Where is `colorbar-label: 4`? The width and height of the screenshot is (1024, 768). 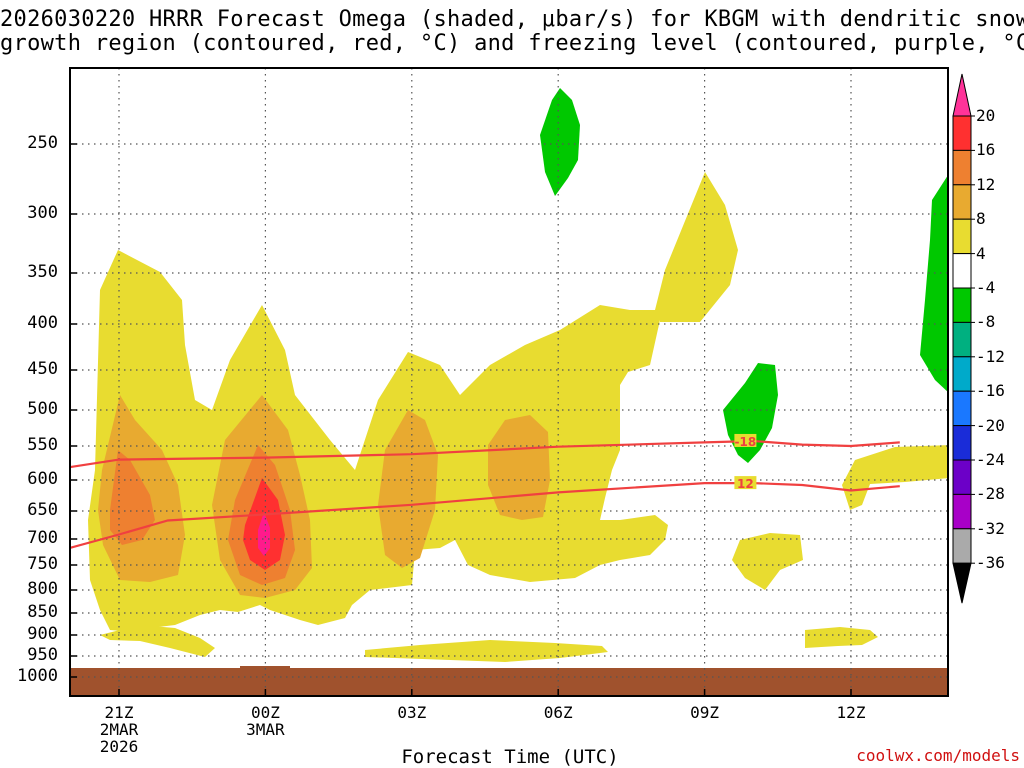
colorbar-label: 4 is located at coordinates (981, 253).